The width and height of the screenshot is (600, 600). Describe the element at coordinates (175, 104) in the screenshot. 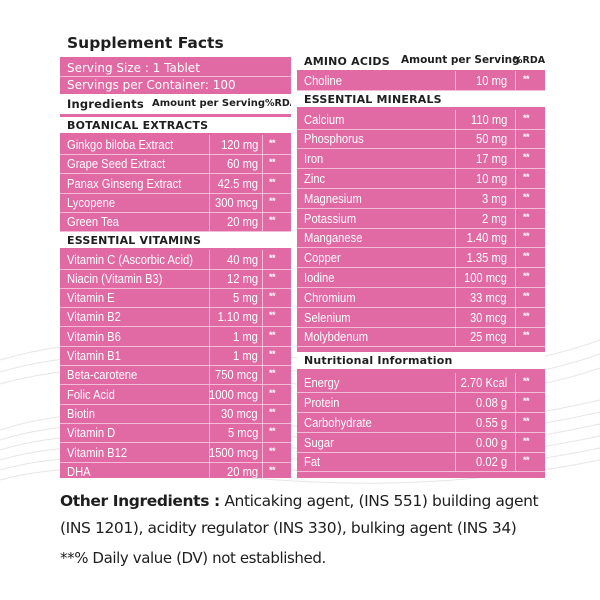

I see `column-header-bar: Ingredients Amount per Serving %RDA` at that location.